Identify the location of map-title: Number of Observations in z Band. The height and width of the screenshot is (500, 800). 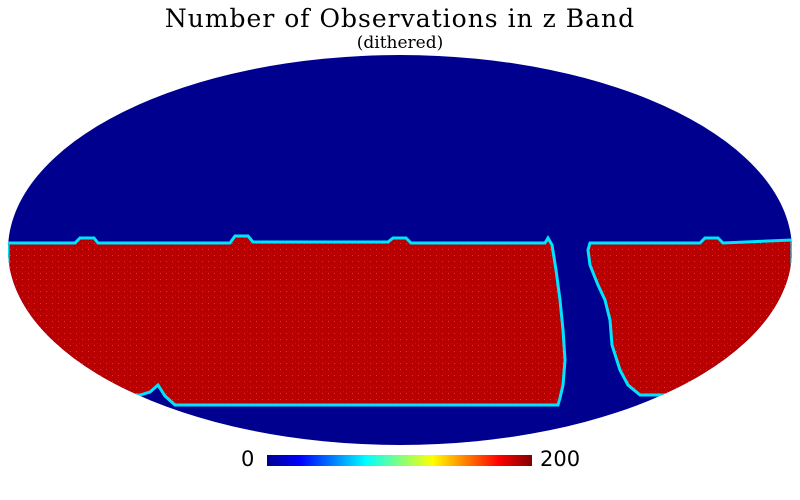
(400, 18).